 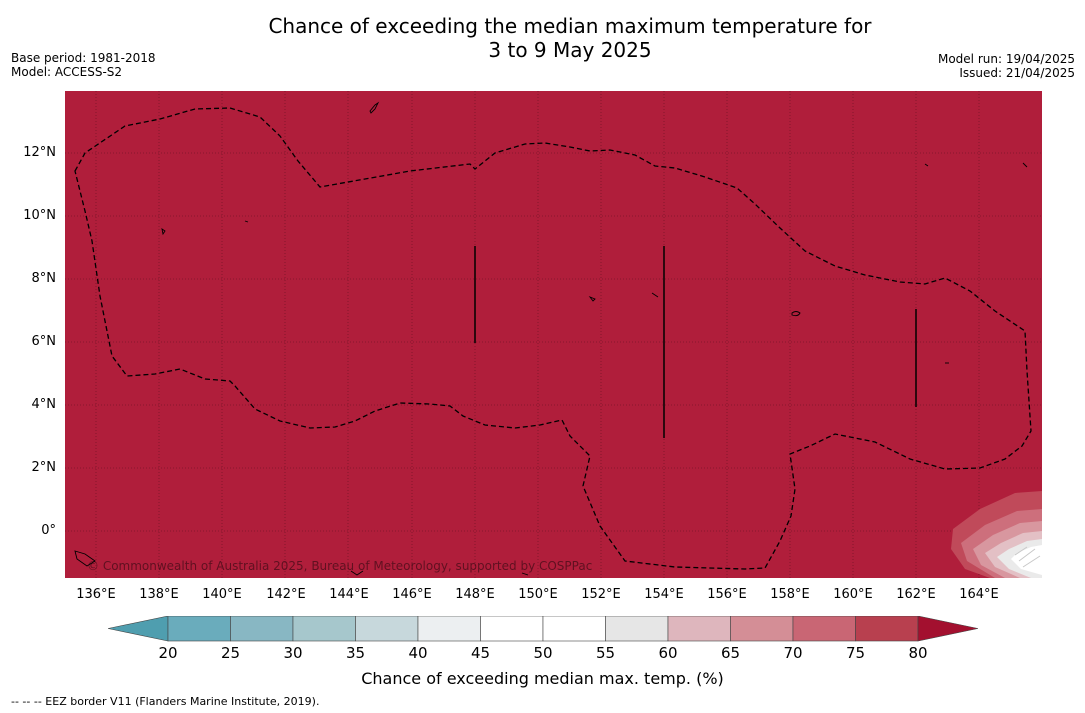 I want to click on colorbar-tick-label: 70, so click(x=793, y=653).